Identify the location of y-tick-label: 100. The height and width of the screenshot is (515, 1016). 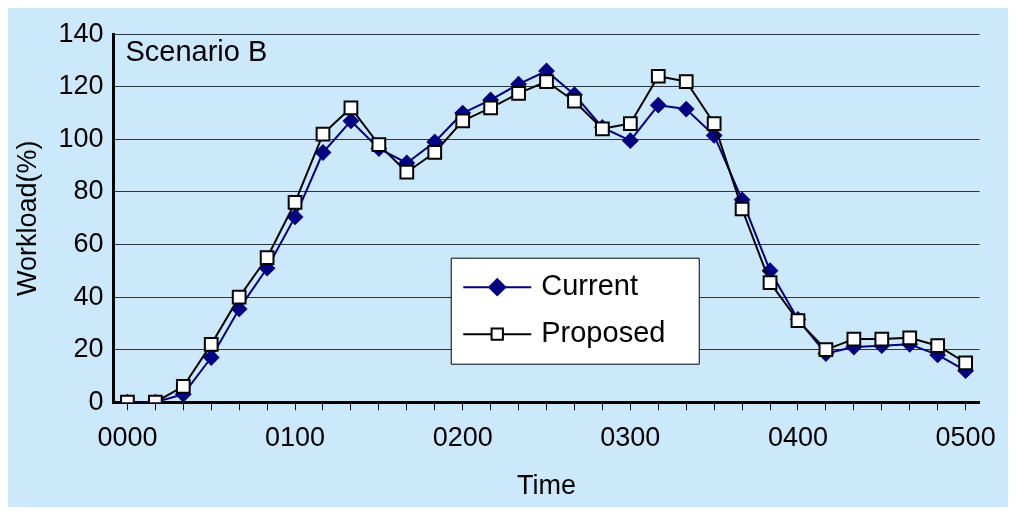
(81, 137).